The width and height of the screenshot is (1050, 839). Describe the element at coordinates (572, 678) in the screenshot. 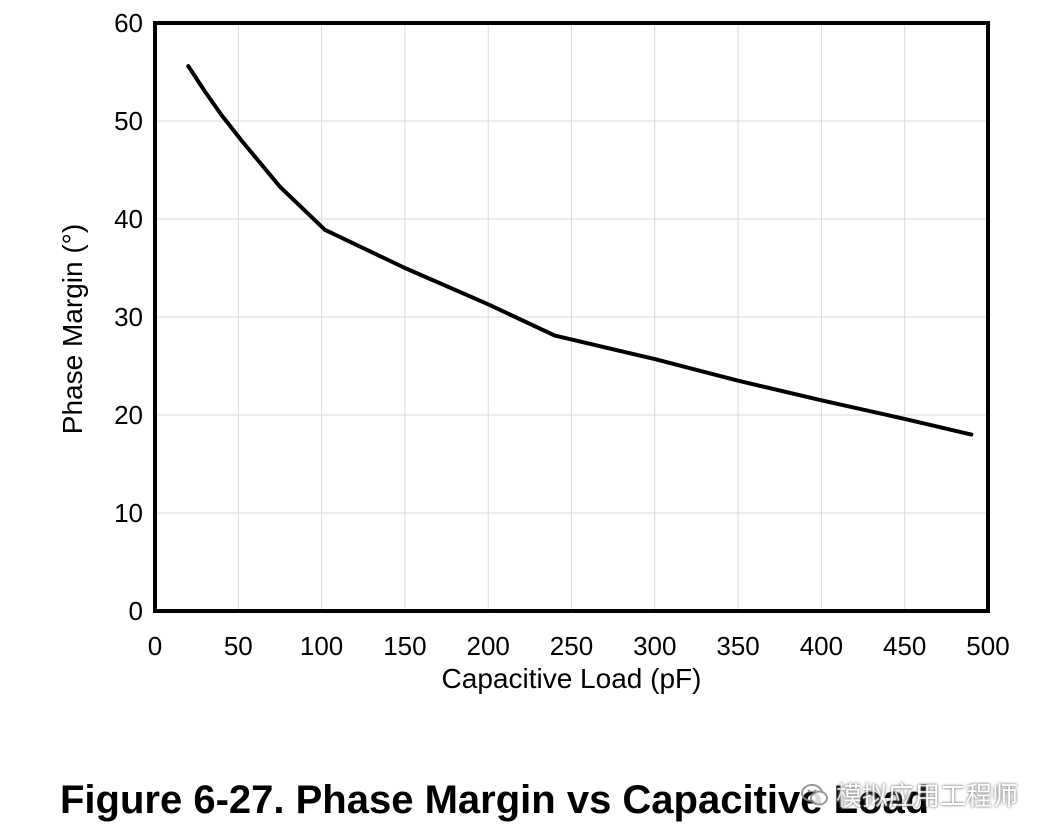

I see `x-axis-title: Capacitive Load (pF)` at that location.